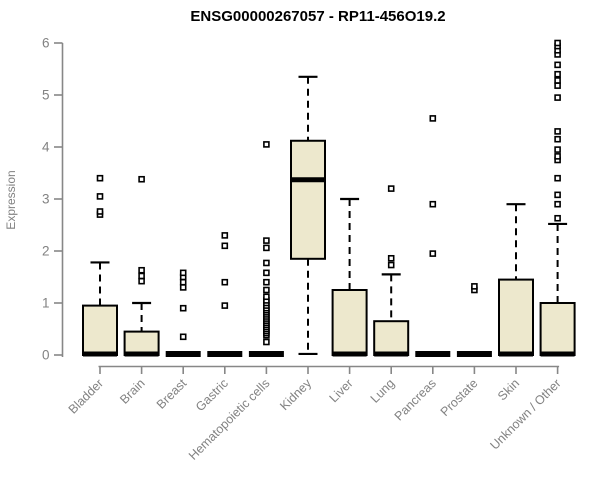  What do you see at coordinates (11, 199) in the screenshot?
I see `y-axis-title: Expression` at bounding box center [11, 199].